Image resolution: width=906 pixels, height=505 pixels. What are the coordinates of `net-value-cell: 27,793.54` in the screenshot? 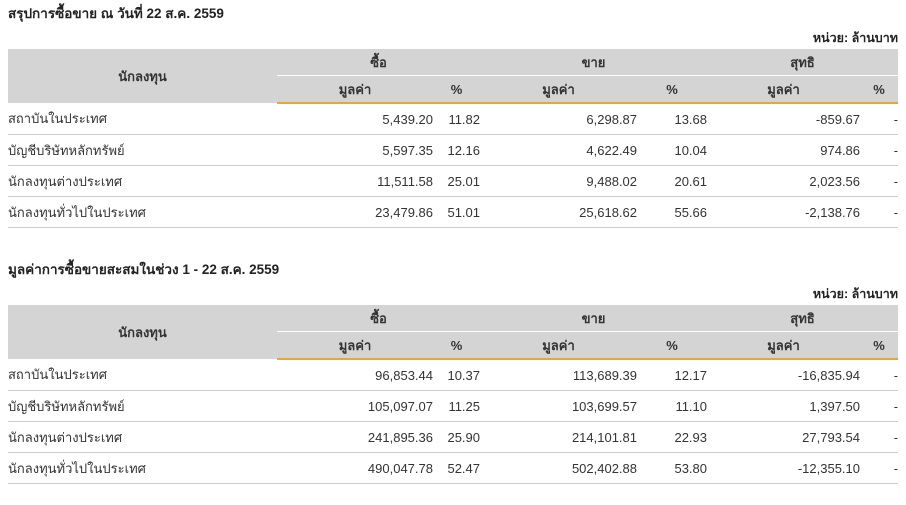 It's located at (784, 437).